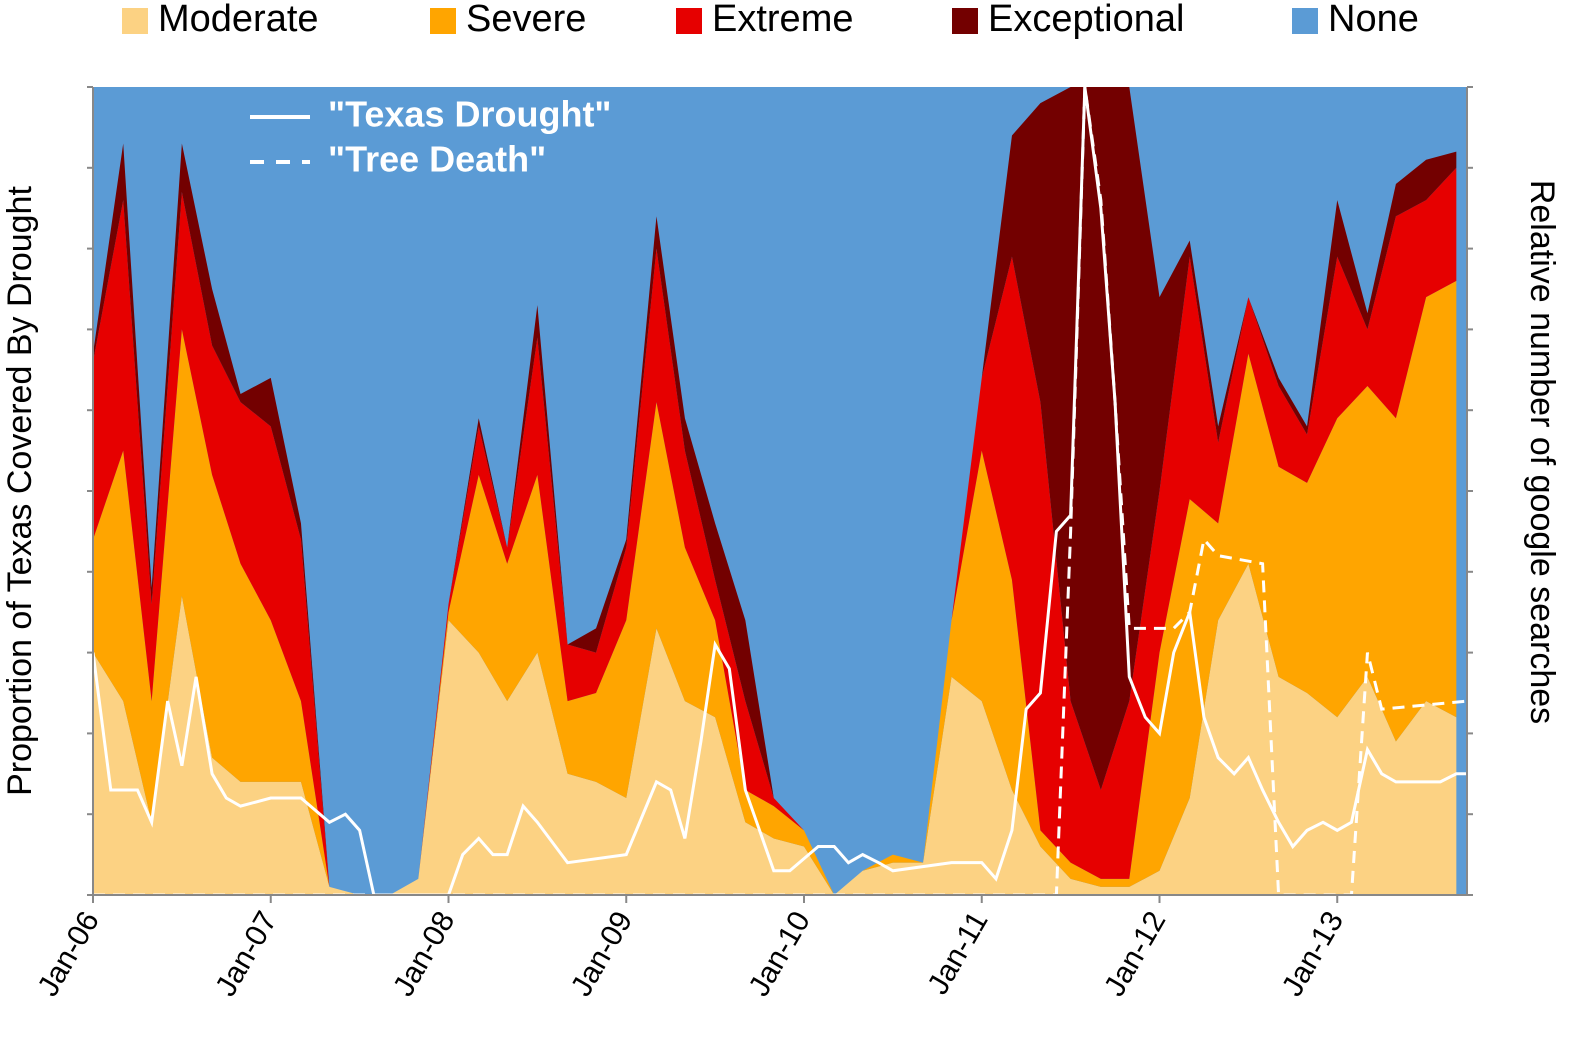 The width and height of the screenshot is (1593, 1058). I want to click on x-tick-label: Jan-06, so click(68, 954).